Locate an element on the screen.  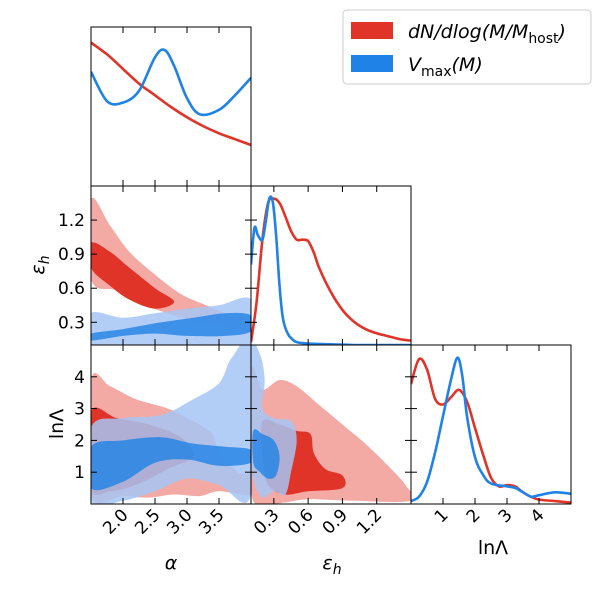
legend-label-blue: Vmax(M) is located at coordinates (445, 67).